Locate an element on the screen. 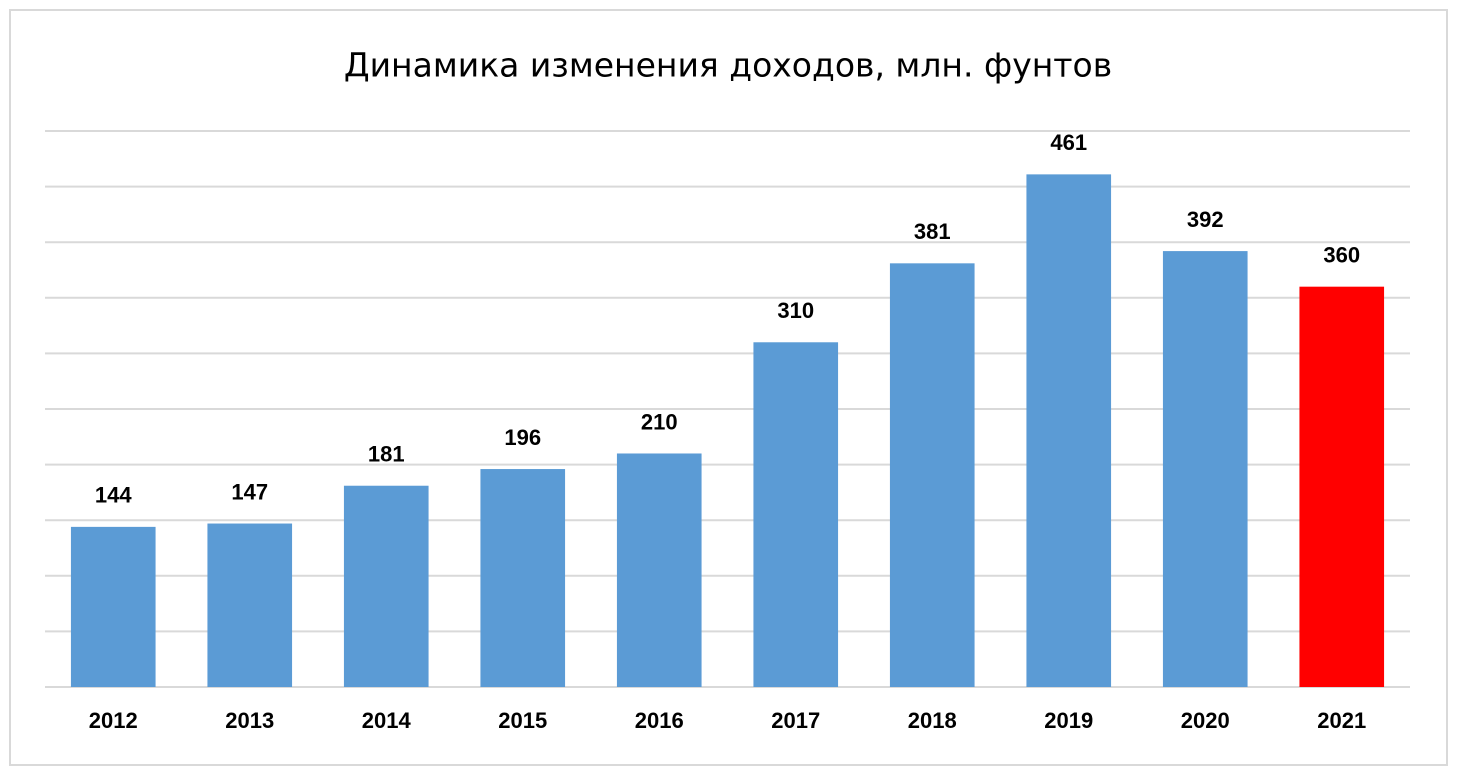  x-tick-label: 2020 is located at coordinates (1205, 720).